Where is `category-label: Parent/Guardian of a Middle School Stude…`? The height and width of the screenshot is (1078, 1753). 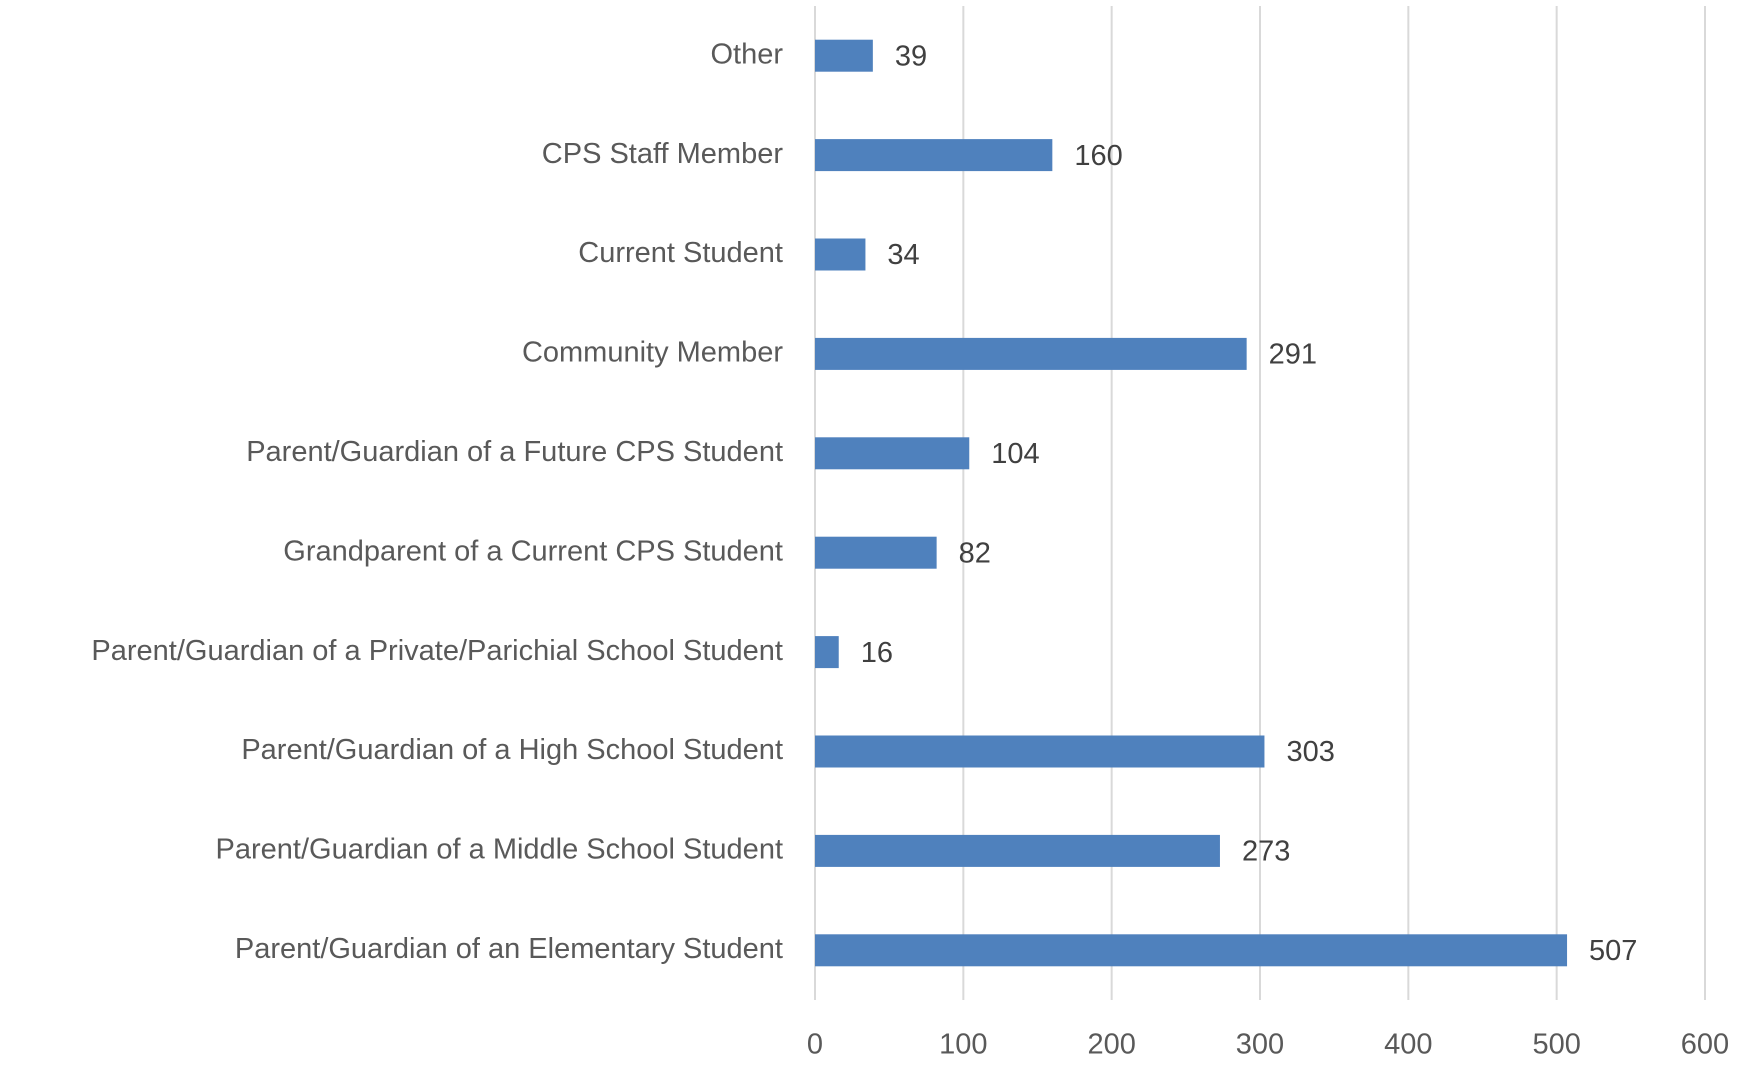 category-label: Parent/Guardian of a Middle School Stude… is located at coordinates (499, 850).